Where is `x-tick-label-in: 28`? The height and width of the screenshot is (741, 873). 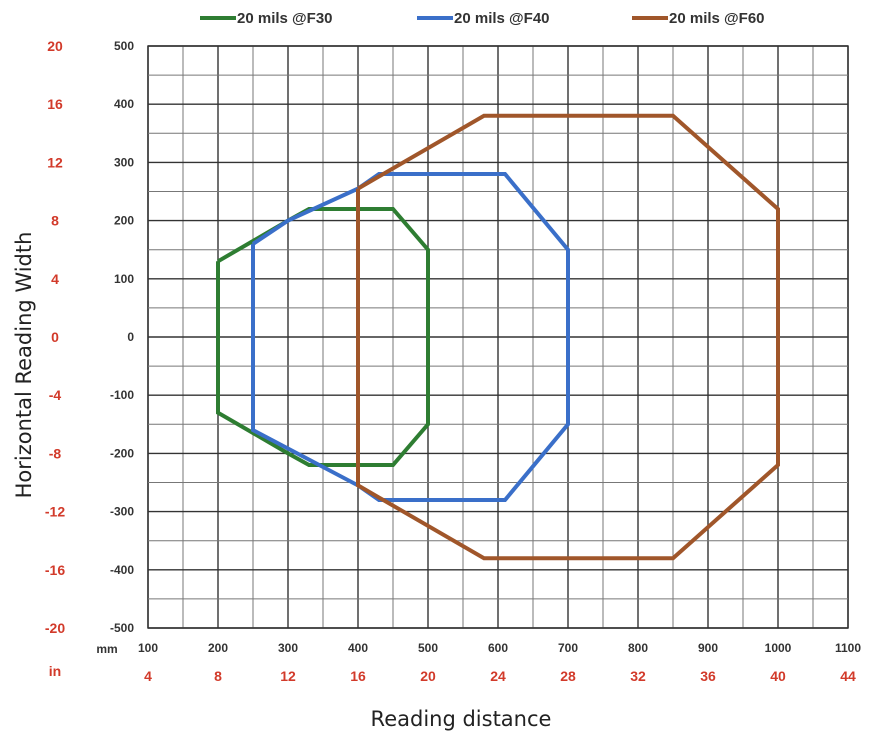 x-tick-label-in: 28 is located at coordinates (568, 676).